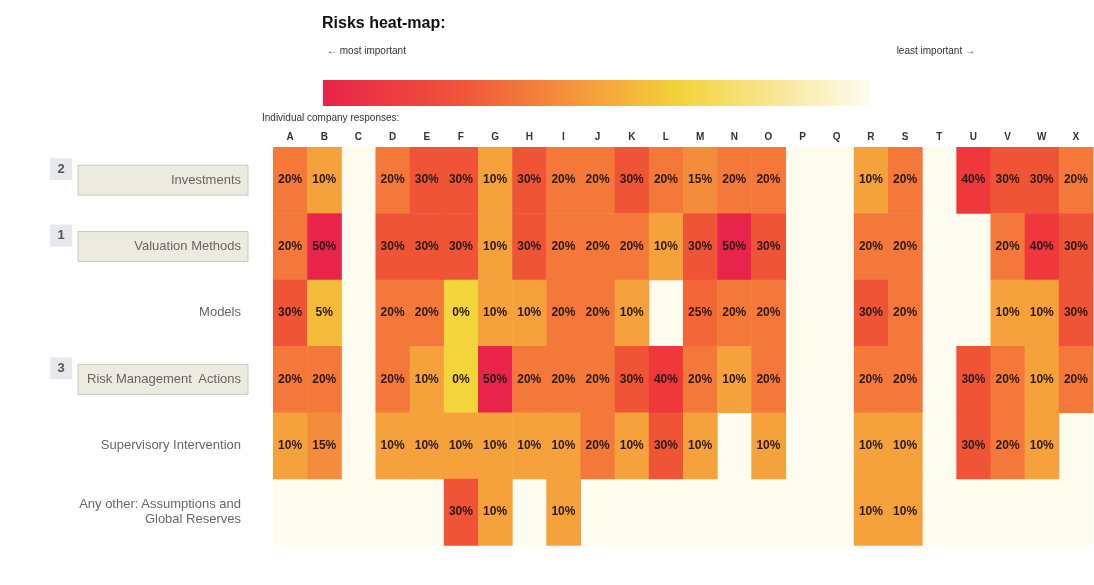 The image size is (1094, 585). I want to click on x-tick-label: K, so click(632, 136).